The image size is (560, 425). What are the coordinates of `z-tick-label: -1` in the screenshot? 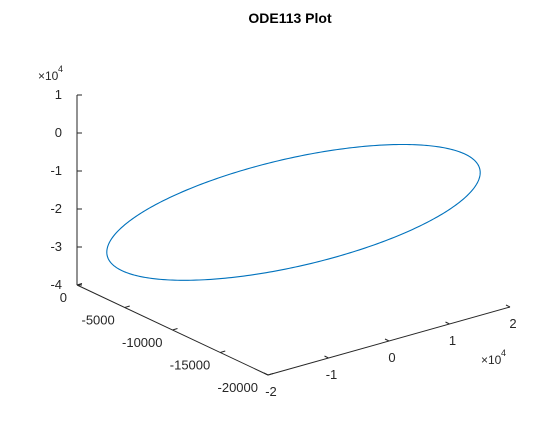 It's located at (56, 170).